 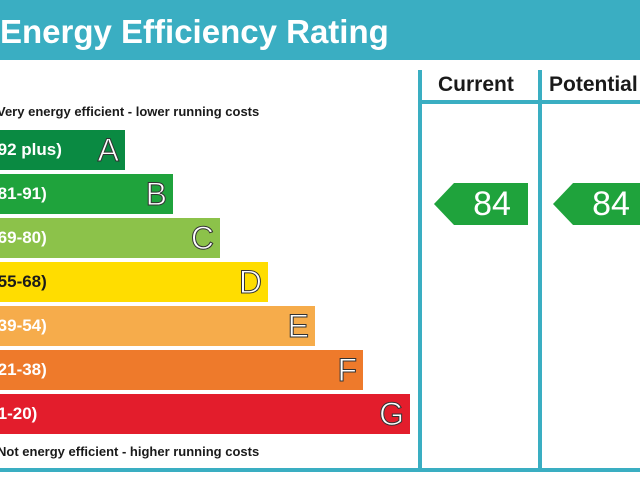 I want to click on band-letter: A, so click(x=108, y=150).